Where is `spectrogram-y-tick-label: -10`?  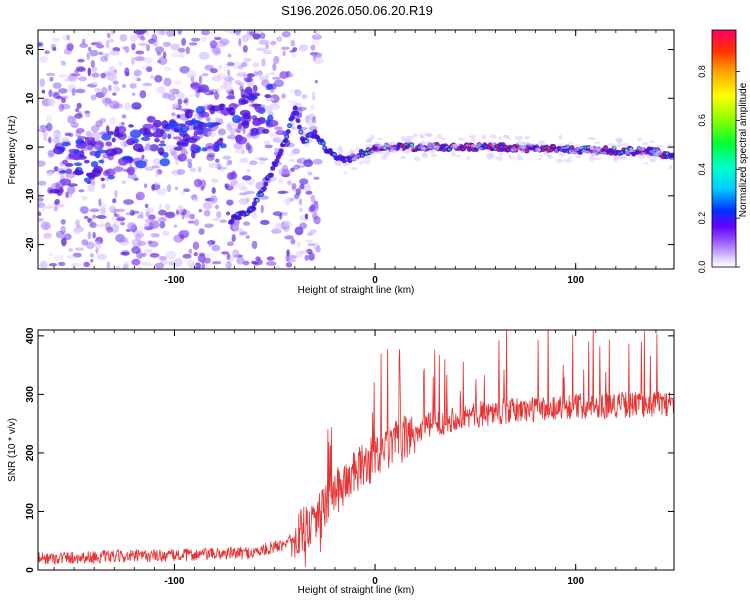
spectrogram-y-tick-label: -10 is located at coordinates (30, 195).